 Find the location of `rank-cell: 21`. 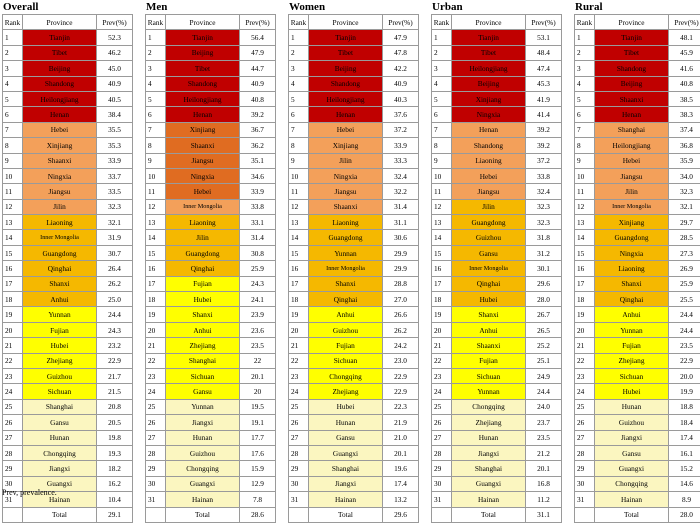

rank-cell: 21 is located at coordinates (442, 345).